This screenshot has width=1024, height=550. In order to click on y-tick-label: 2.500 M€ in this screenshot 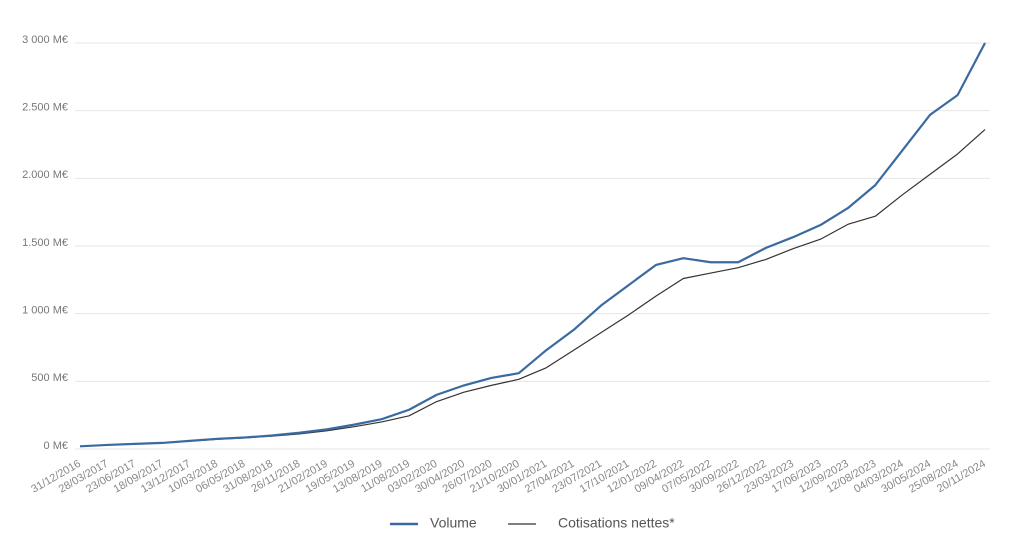, I will do `click(45, 108)`.